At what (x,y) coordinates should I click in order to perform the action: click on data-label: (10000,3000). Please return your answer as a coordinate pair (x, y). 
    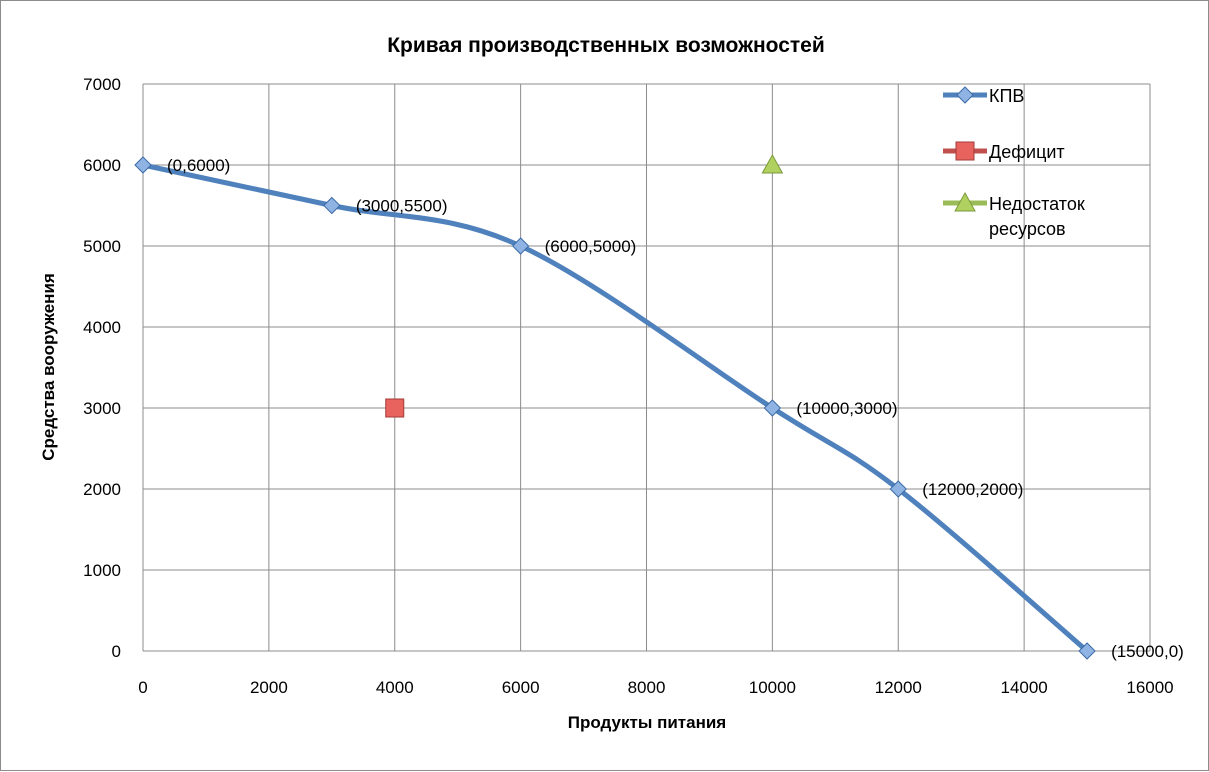
    Looking at the image, I should click on (846, 408).